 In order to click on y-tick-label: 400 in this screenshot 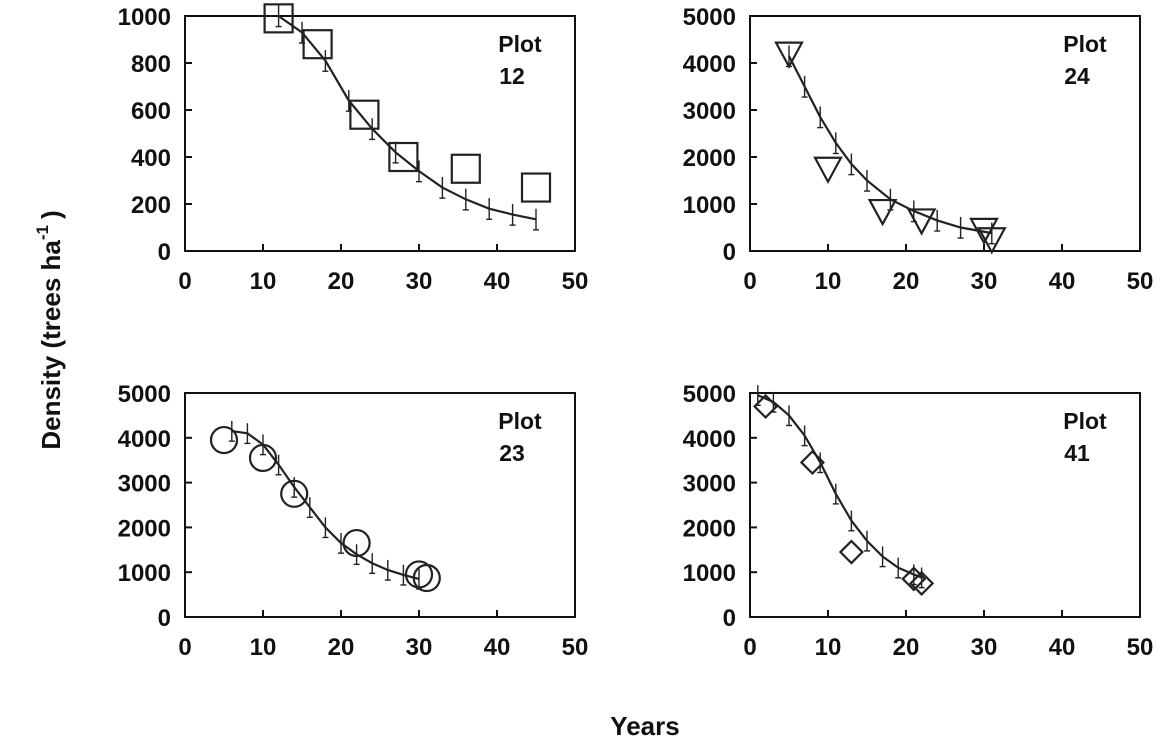, I will do `click(151, 158)`.